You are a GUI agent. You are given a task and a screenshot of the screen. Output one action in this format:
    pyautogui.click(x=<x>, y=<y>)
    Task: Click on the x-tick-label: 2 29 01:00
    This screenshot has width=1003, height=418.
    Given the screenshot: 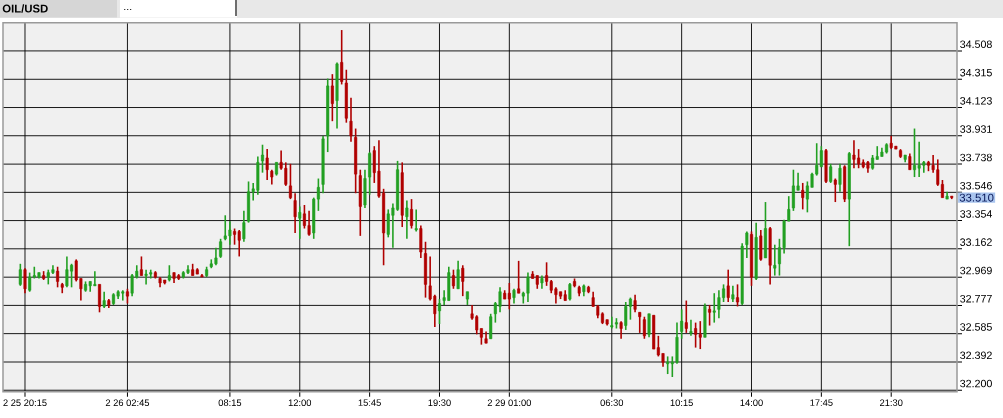 What is the action you would take?
    pyautogui.click(x=509, y=403)
    